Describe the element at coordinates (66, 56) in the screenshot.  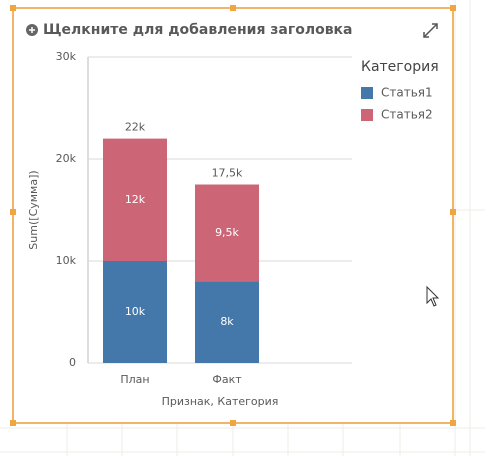
I see `y-tick-label: 30k` at that location.